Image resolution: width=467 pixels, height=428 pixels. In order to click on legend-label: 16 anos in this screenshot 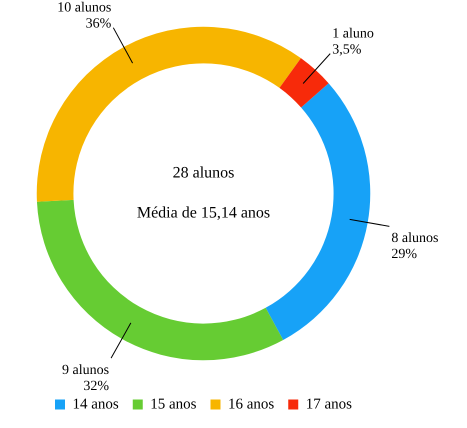, I will do `click(251, 404)`.